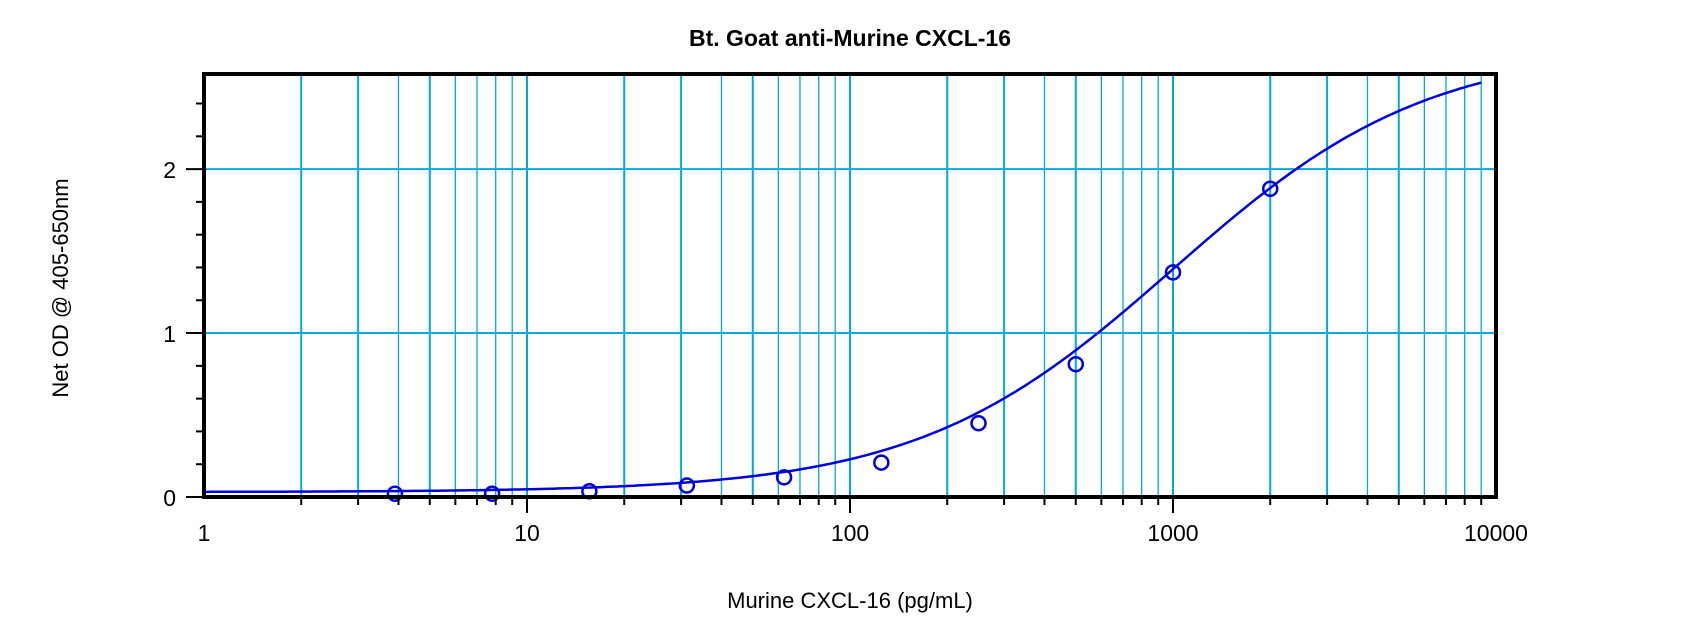 Image resolution: width=1700 pixels, height=630 pixels. I want to click on x-tick-label: 1000, so click(1172, 533).